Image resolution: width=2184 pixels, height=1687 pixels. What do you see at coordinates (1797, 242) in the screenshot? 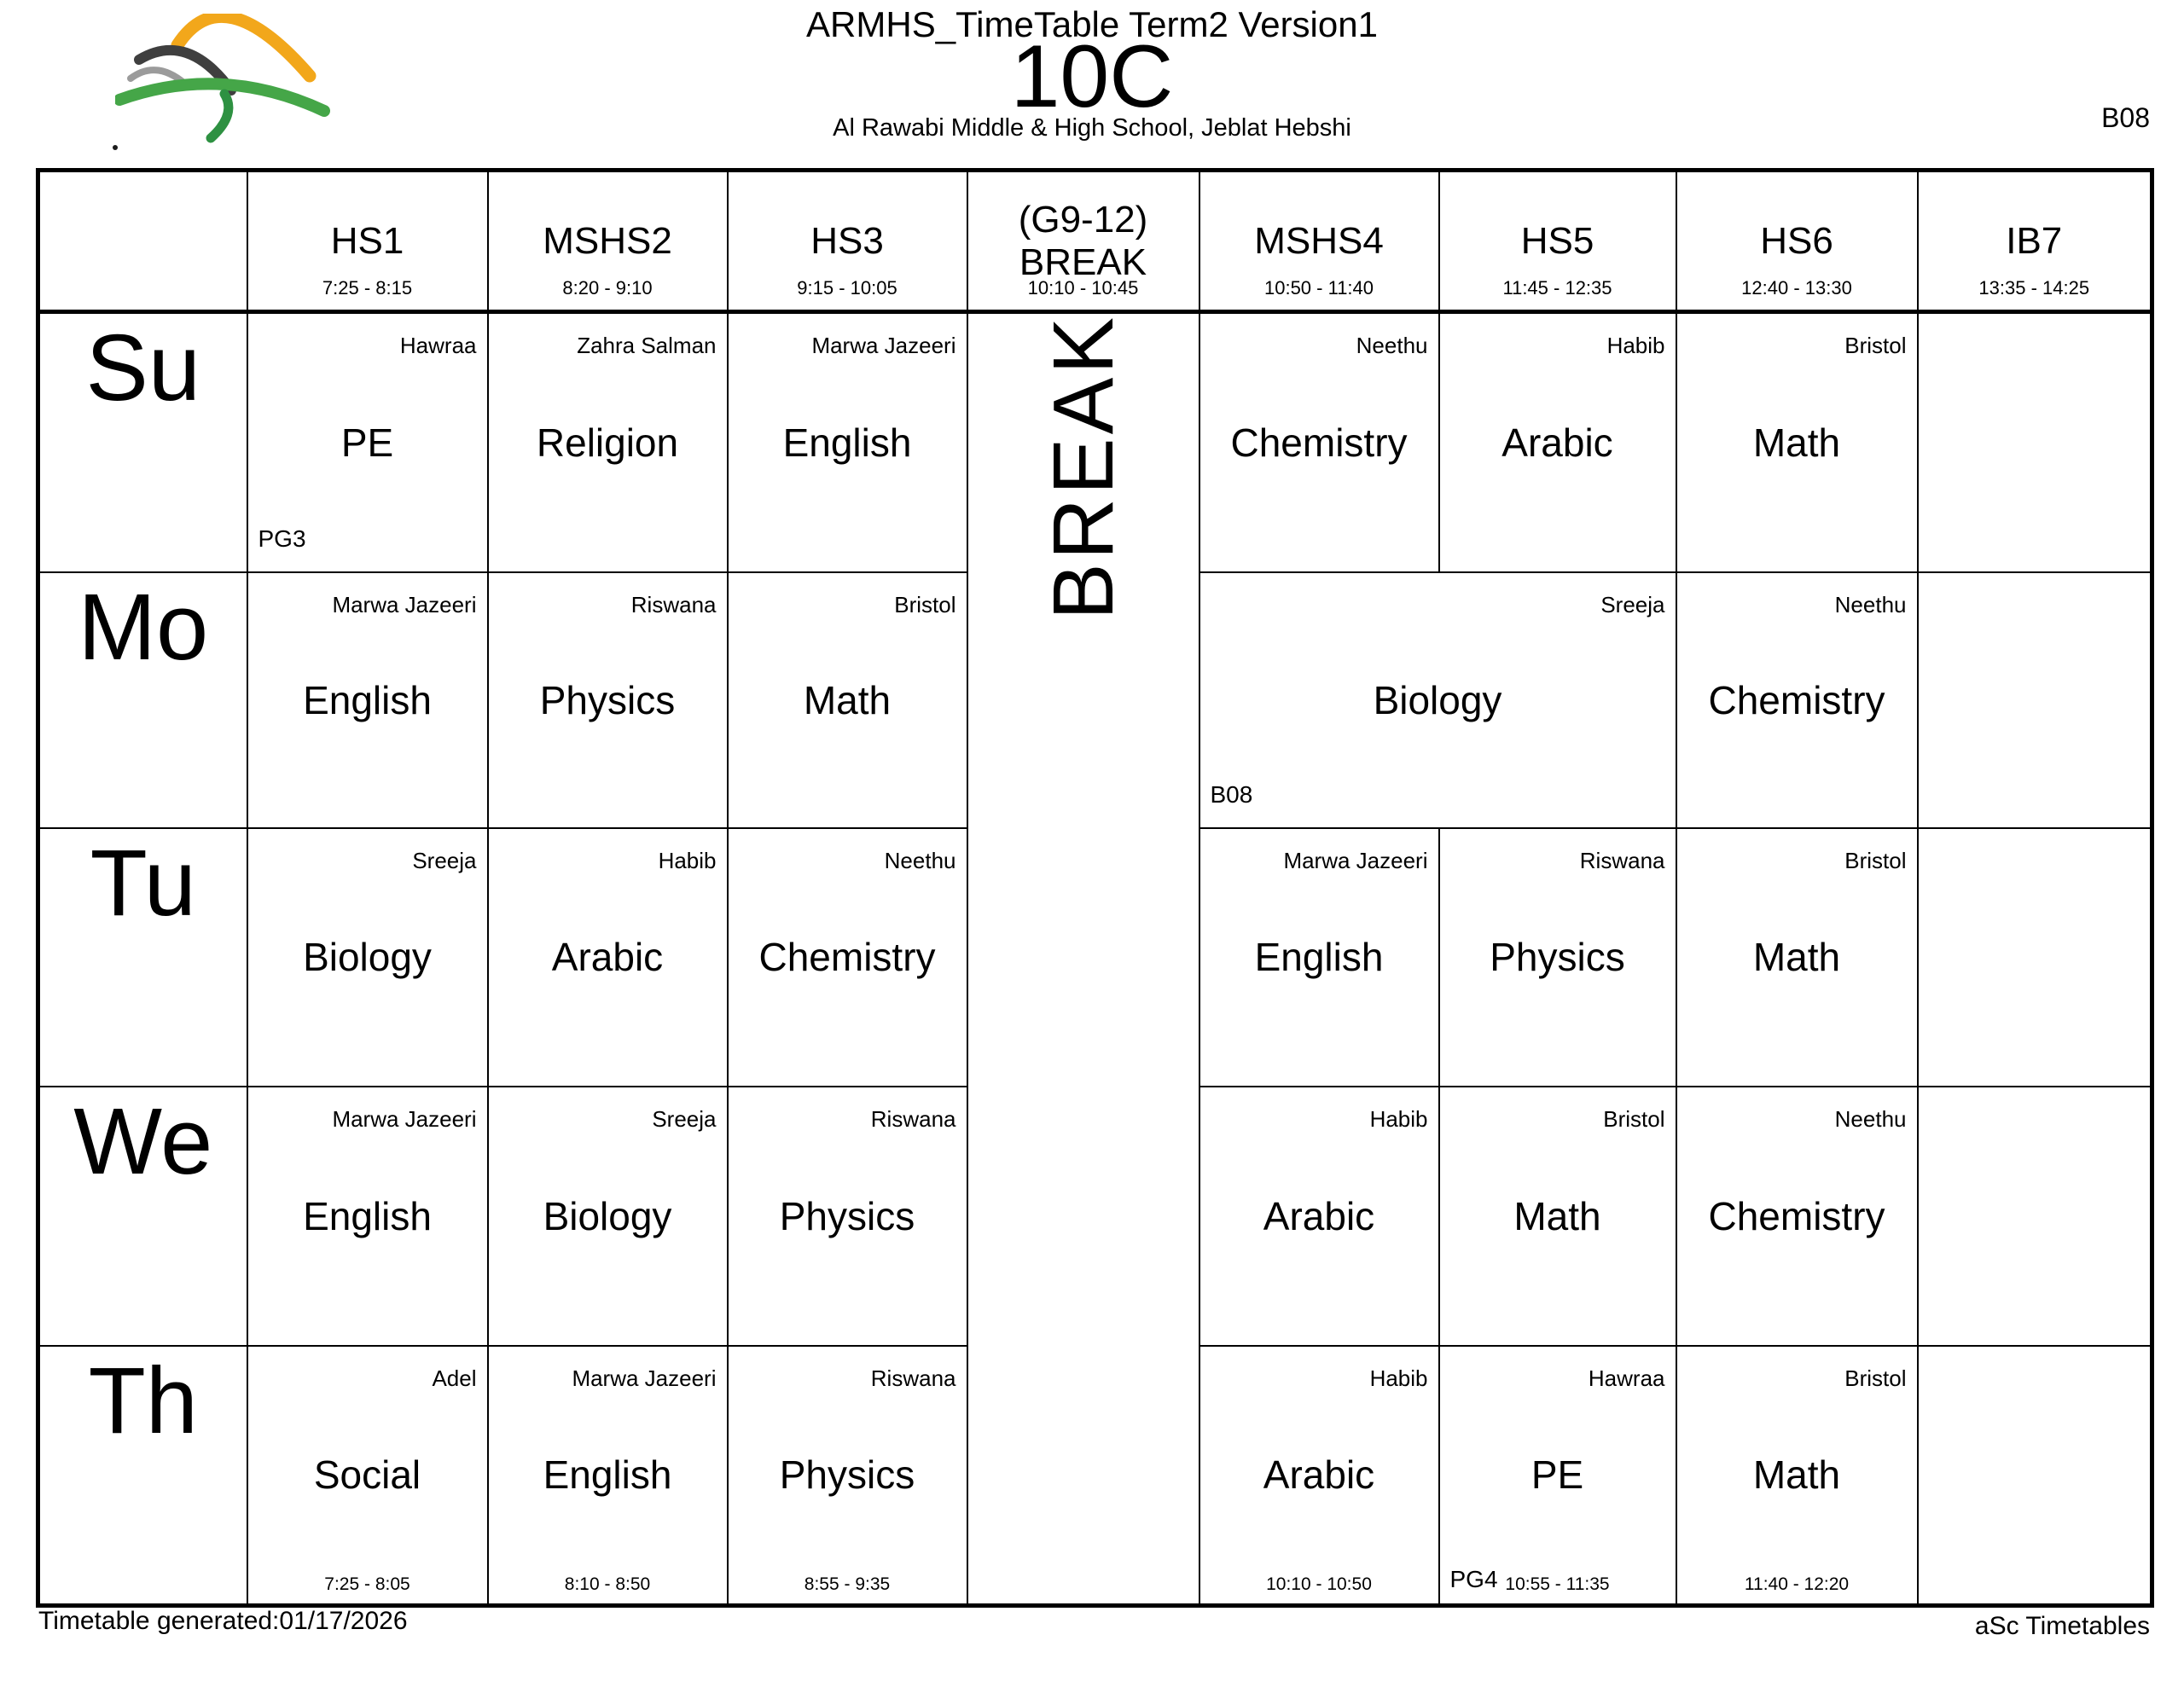
I see `period-header-hs6: HS6 12:40 - 13:30` at bounding box center [1797, 242].